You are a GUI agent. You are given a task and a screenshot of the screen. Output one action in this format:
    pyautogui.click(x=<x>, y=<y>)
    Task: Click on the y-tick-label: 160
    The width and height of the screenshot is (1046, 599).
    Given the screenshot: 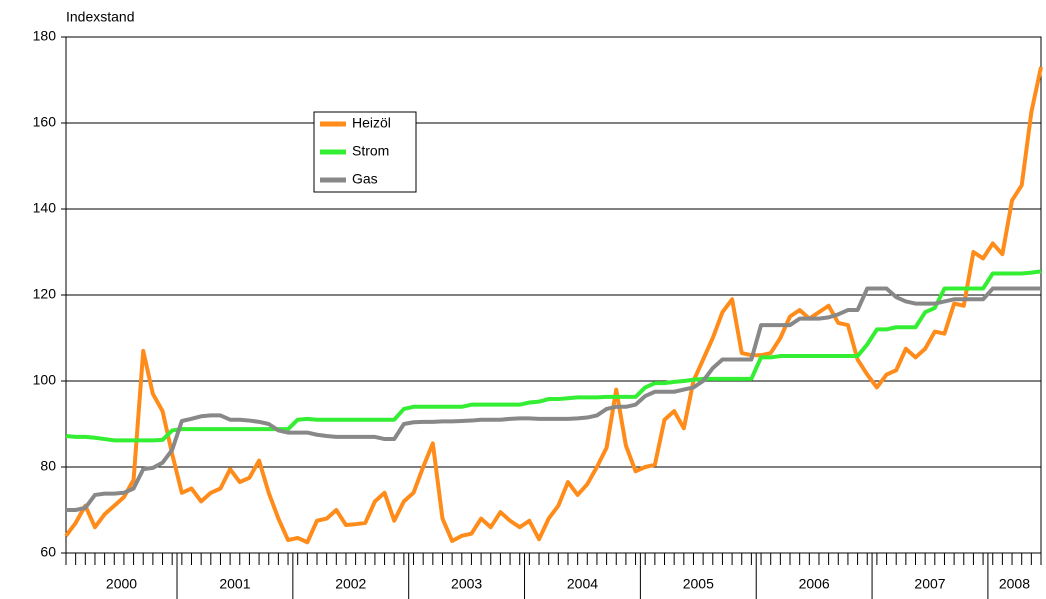 What is the action you would take?
    pyautogui.click(x=45, y=122)
    